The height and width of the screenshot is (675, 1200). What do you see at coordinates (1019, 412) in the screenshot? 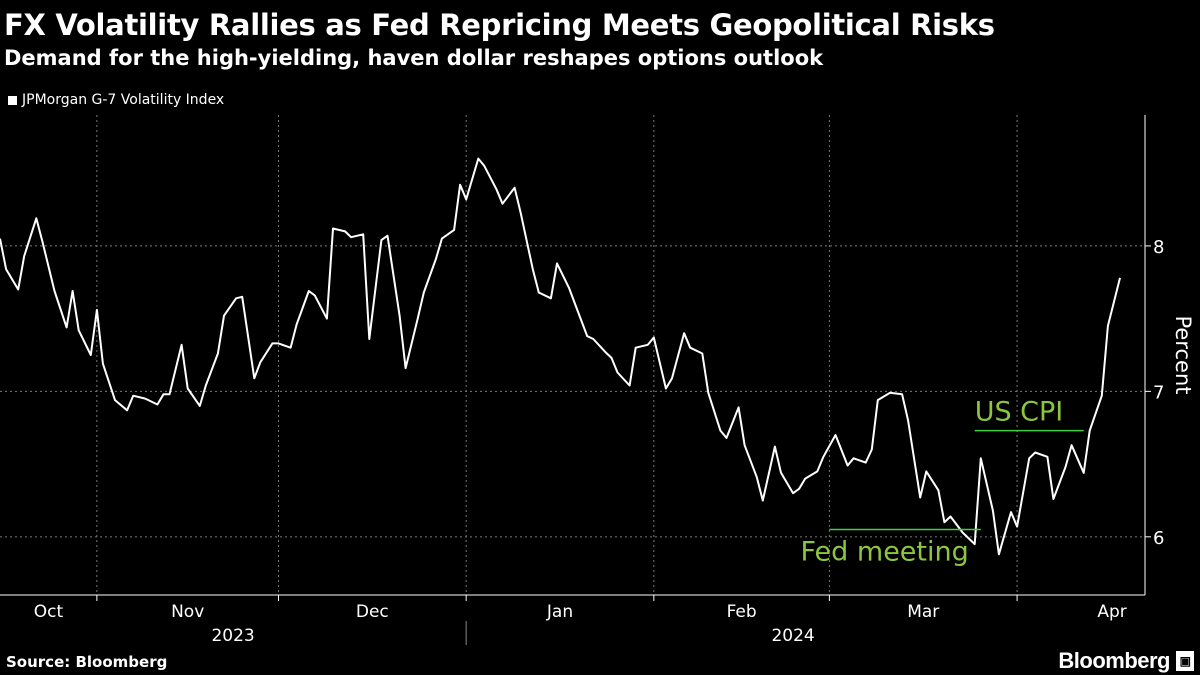
I see `annotation-label: US CPI` at bounding box center [1019, 412].